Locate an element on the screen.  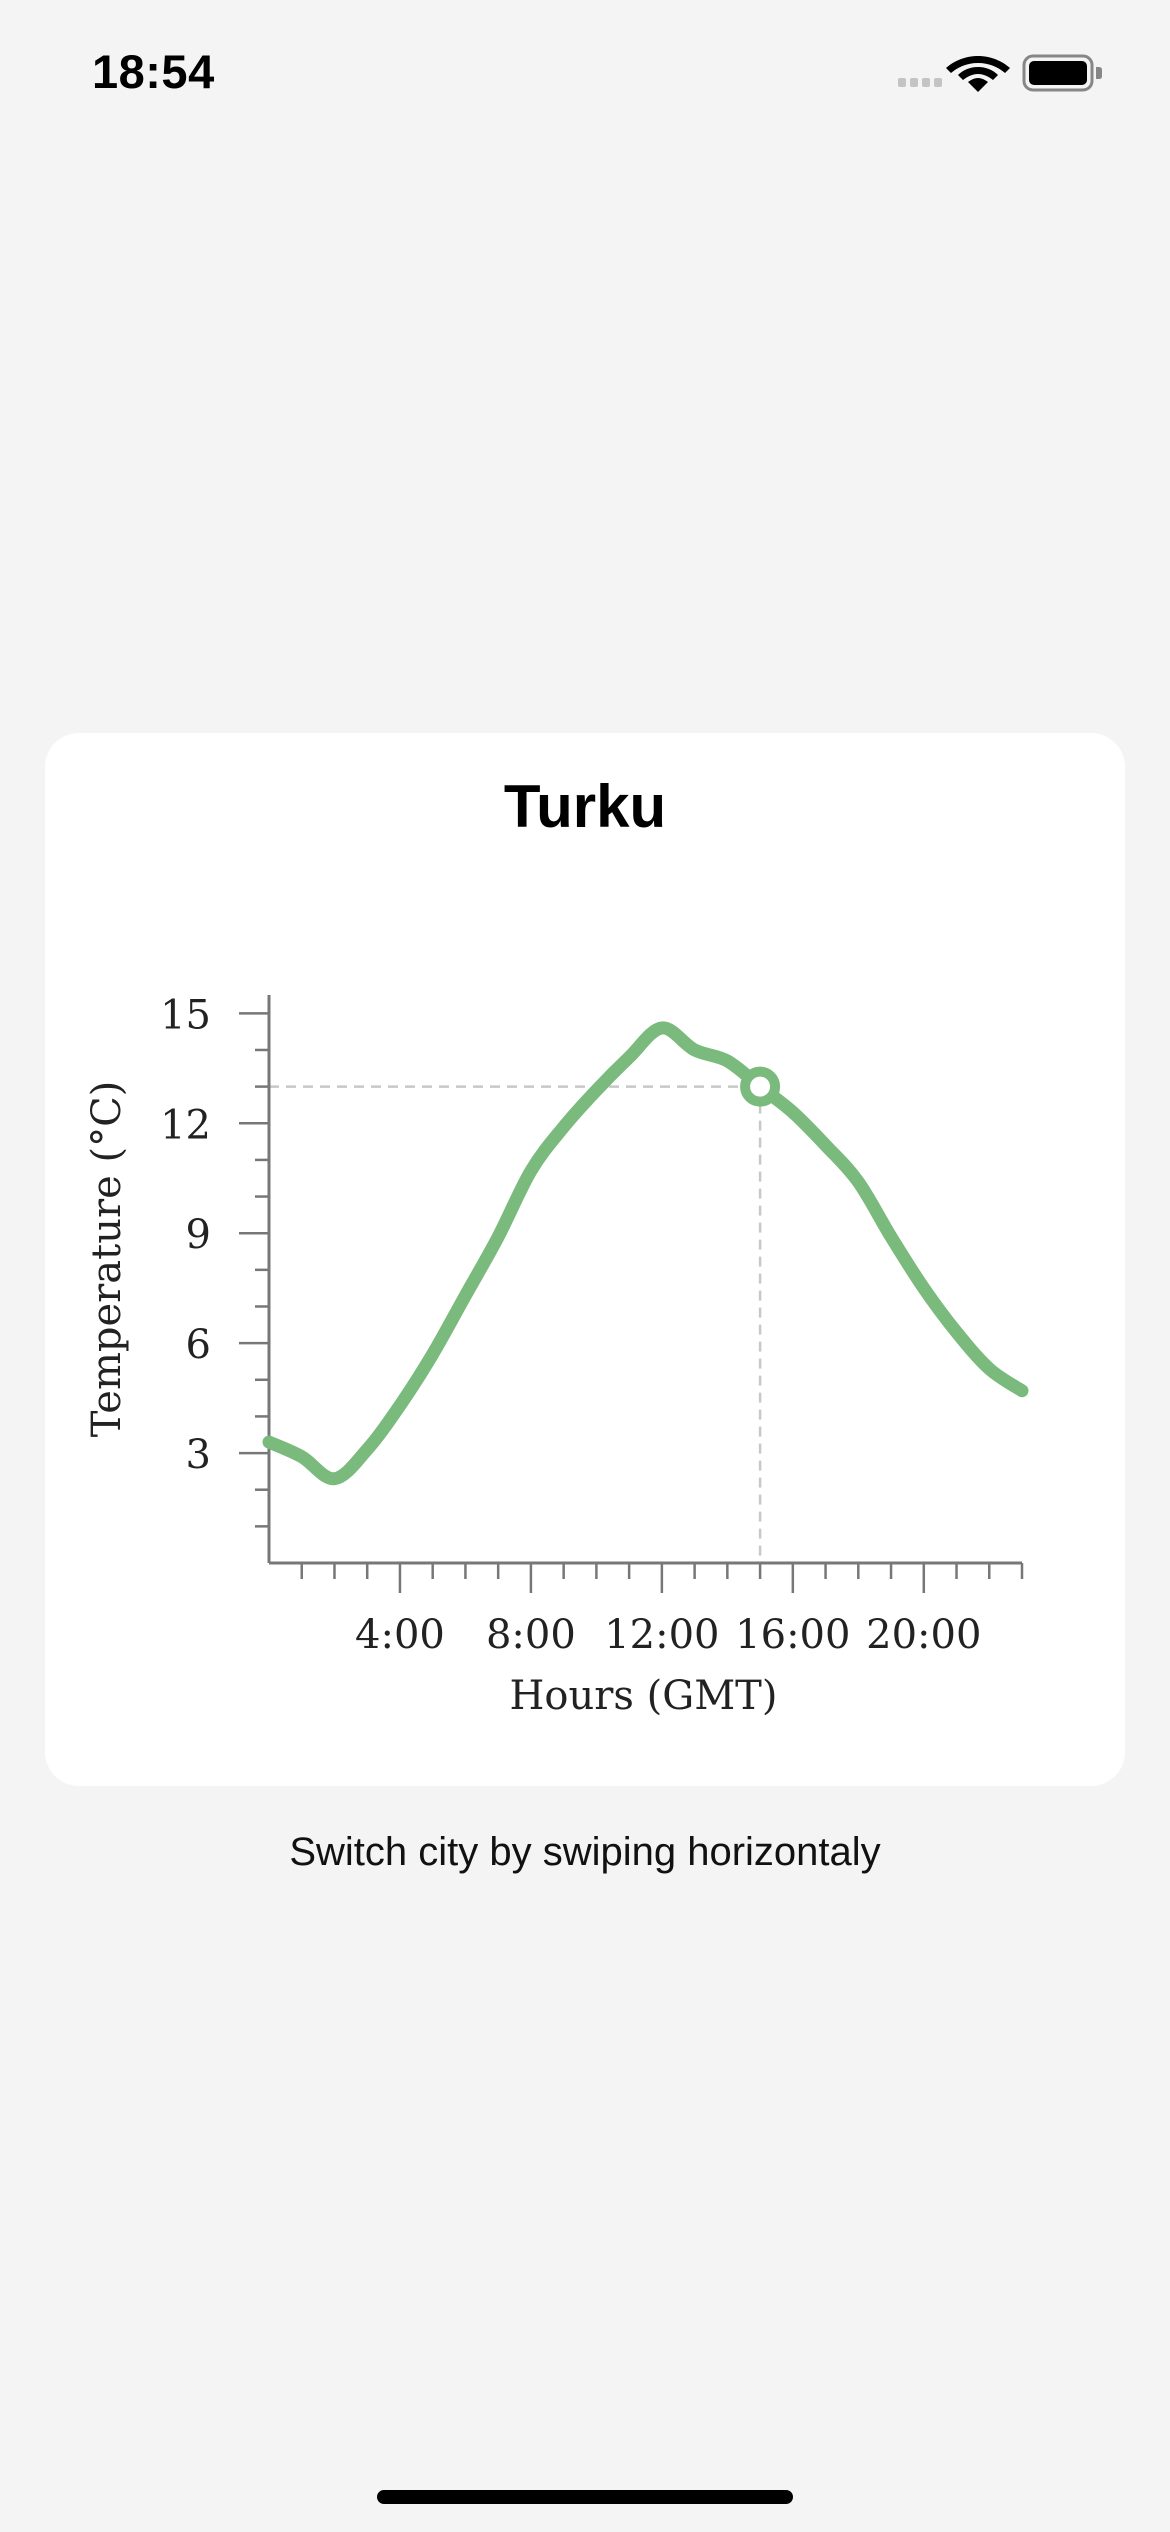
status-icons is located at coordinates (1005, 75).